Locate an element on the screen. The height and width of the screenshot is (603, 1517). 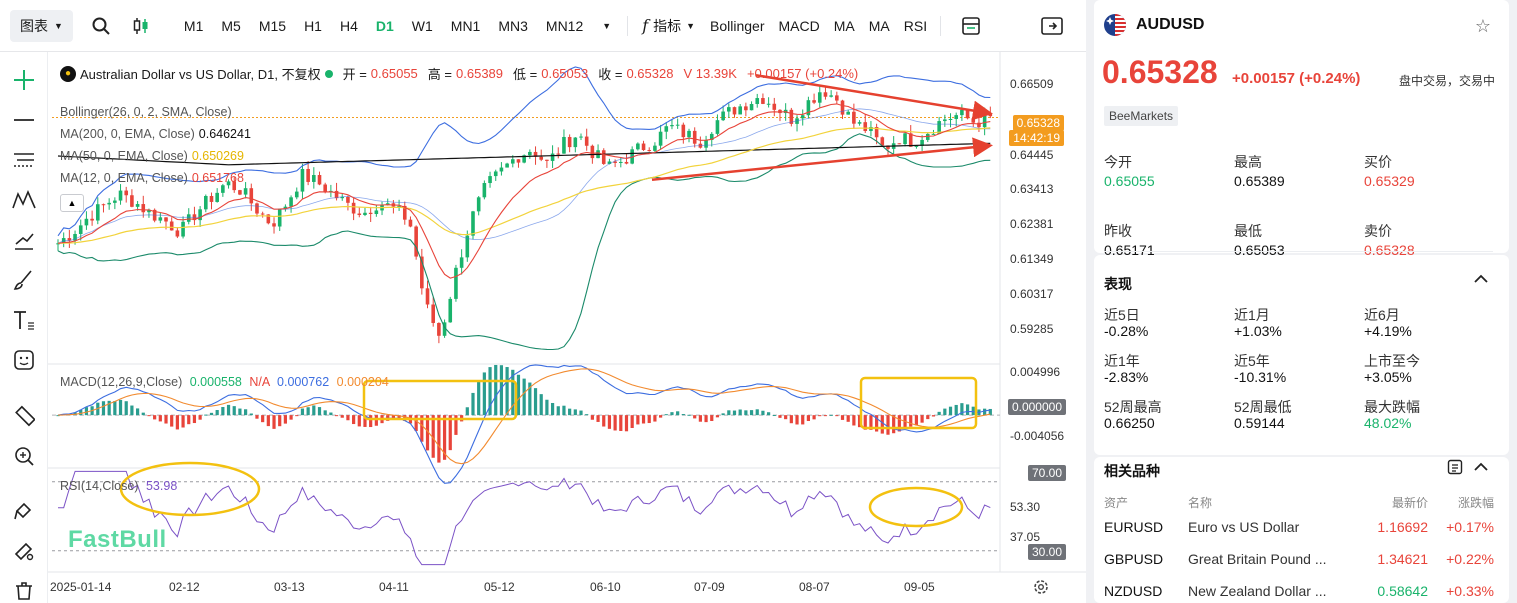
timeframe-mn1: MN1 is located at coordinates (465, 25).